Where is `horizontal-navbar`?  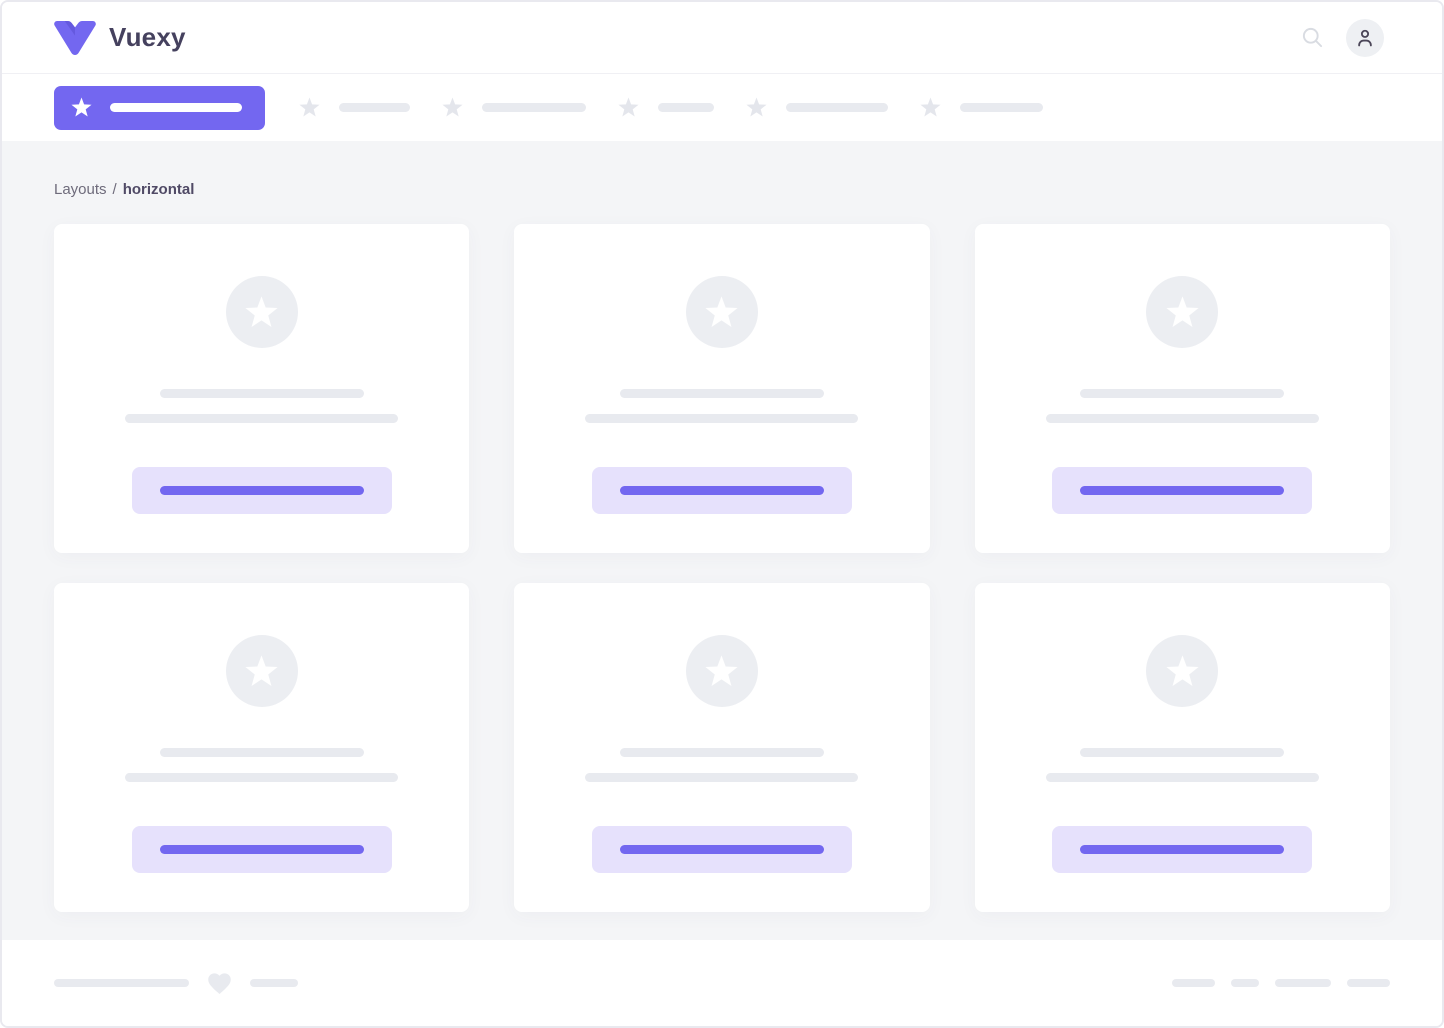 horizontal-navbar is located at coordinates (722, 107).